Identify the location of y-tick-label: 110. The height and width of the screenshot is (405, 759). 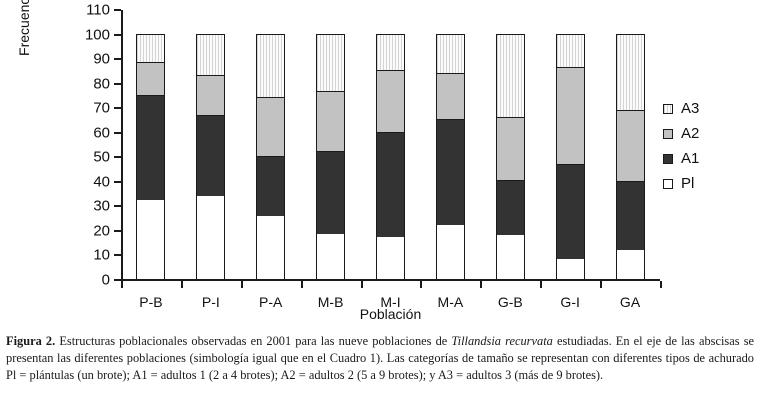
(98, 10).